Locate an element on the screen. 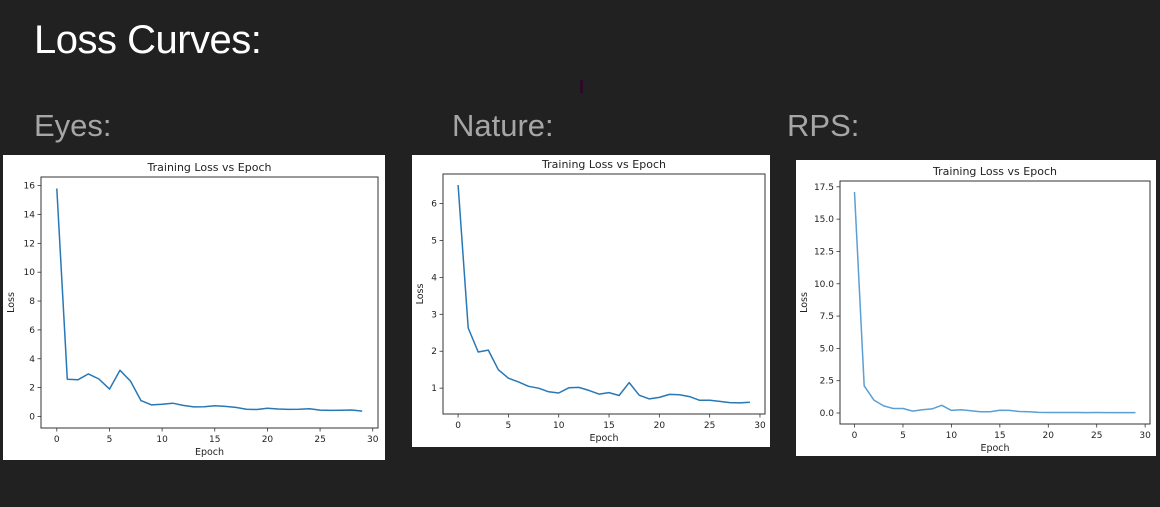 The image size is (1160, 507). y-tick-label: 2.5 is located at coordinates (827, 382).